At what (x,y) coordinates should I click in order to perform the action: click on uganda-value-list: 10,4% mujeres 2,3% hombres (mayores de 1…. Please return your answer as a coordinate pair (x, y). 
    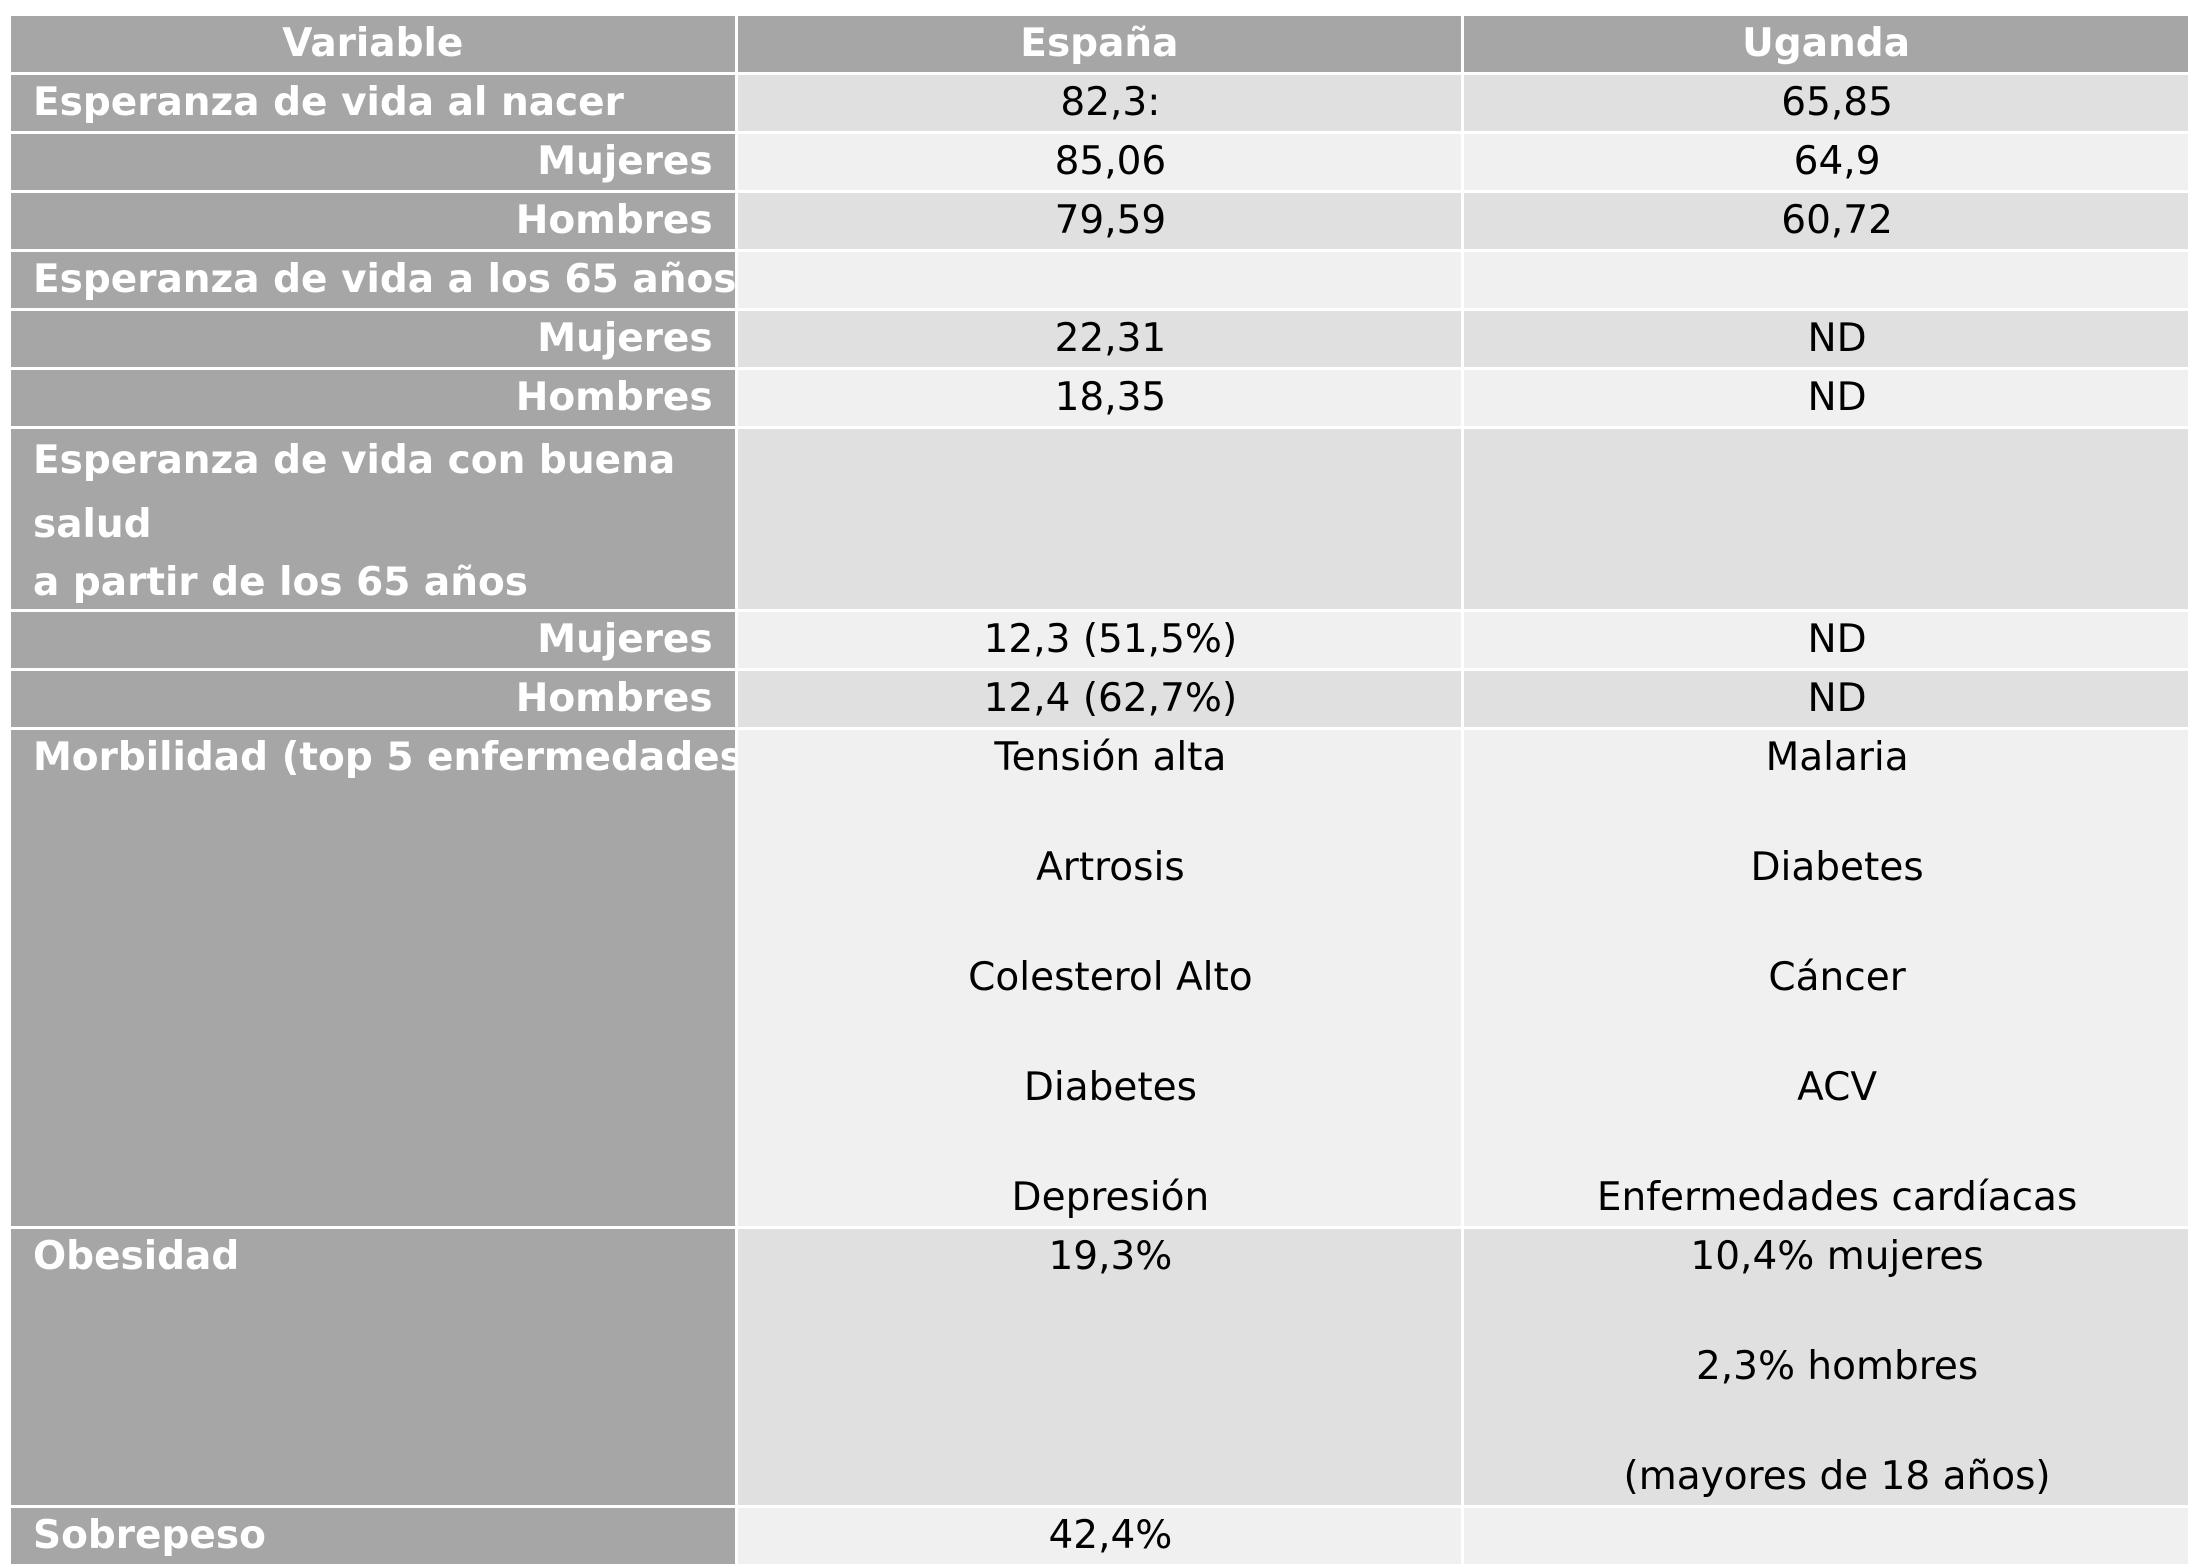
    Looking at the image, I should click on (1826, 1367).